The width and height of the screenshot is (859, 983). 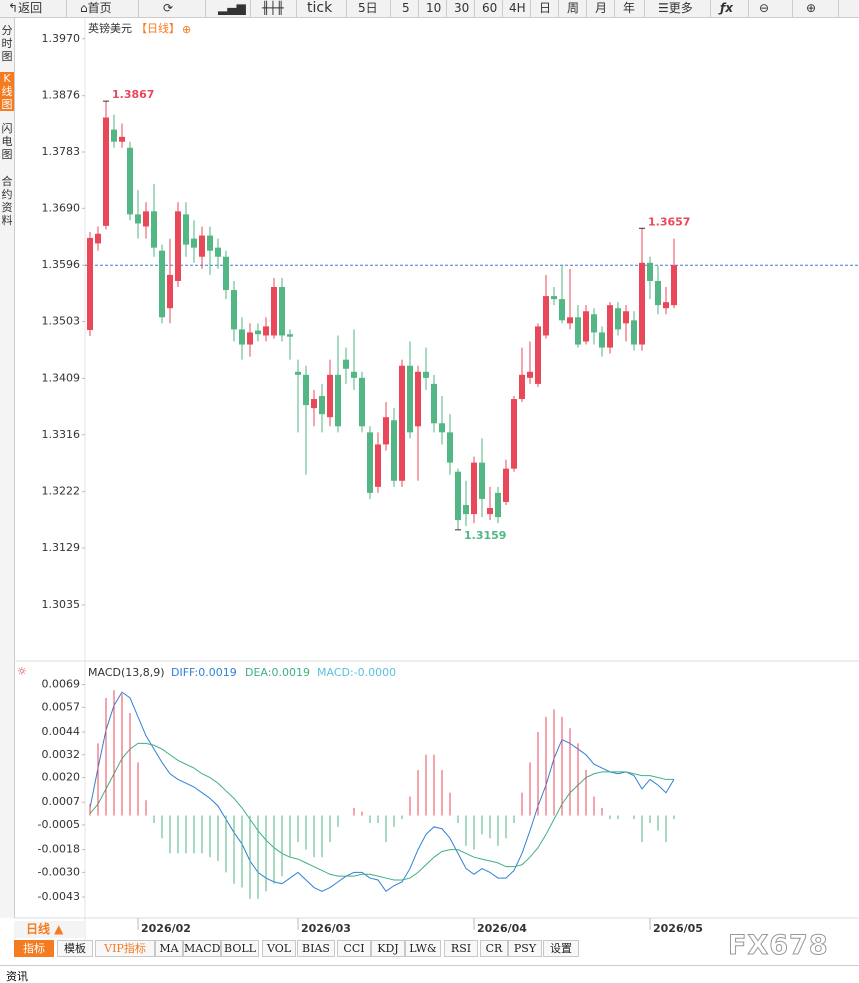 I want to click on y-tick-label: -0.0005, so click(x=59, y=824).